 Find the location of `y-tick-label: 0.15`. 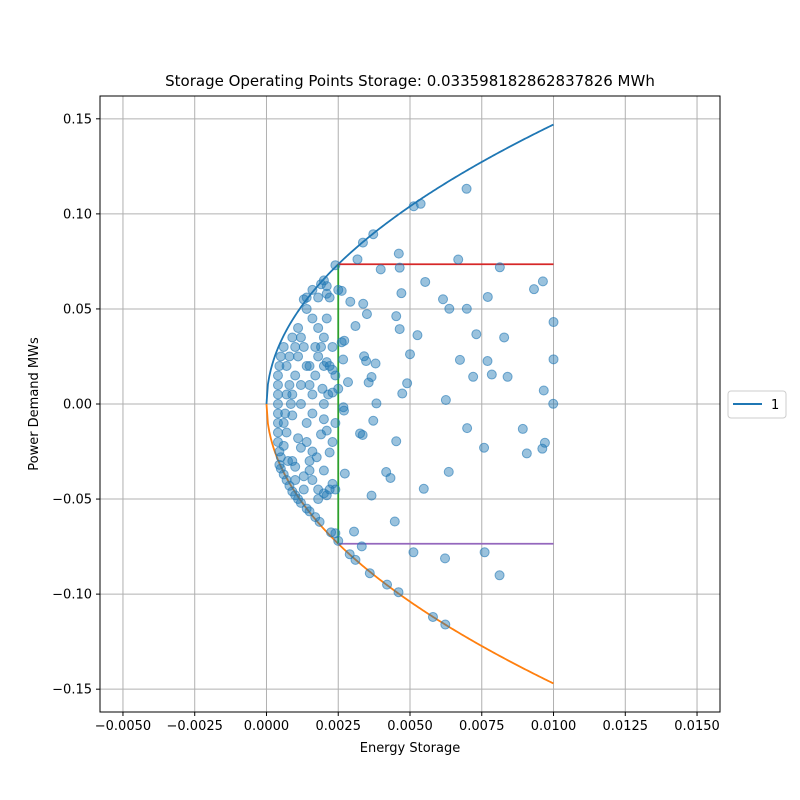

y-tick-label: 0.15 is located at coordinates (77, 119).